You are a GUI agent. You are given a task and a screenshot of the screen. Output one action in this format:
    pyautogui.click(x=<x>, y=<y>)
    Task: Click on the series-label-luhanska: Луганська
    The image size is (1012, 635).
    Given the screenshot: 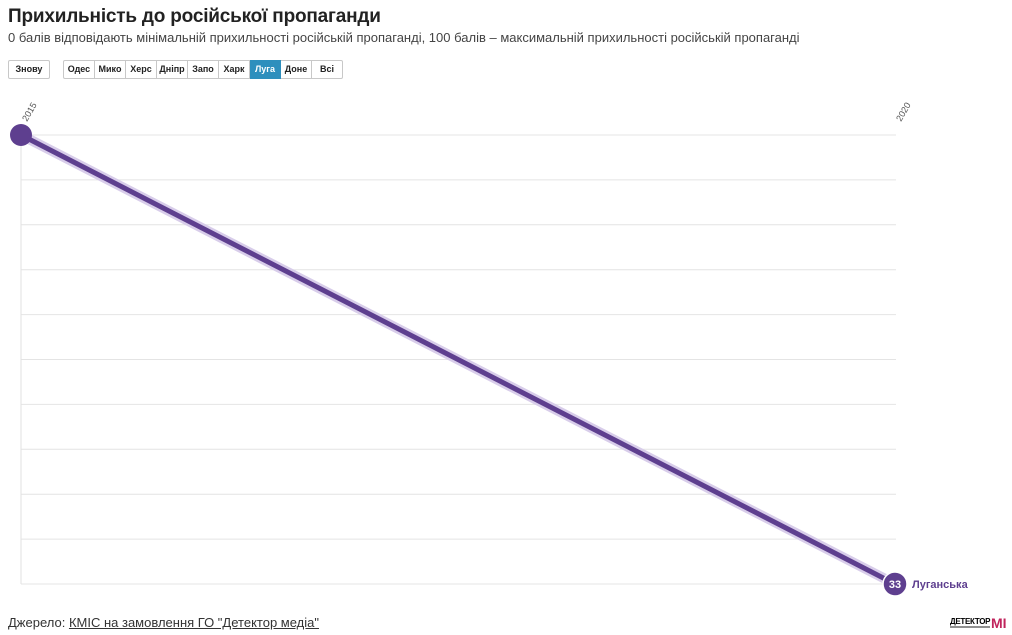 What is the action you would take?
    pyautogui.click(x=940, y=585)
    